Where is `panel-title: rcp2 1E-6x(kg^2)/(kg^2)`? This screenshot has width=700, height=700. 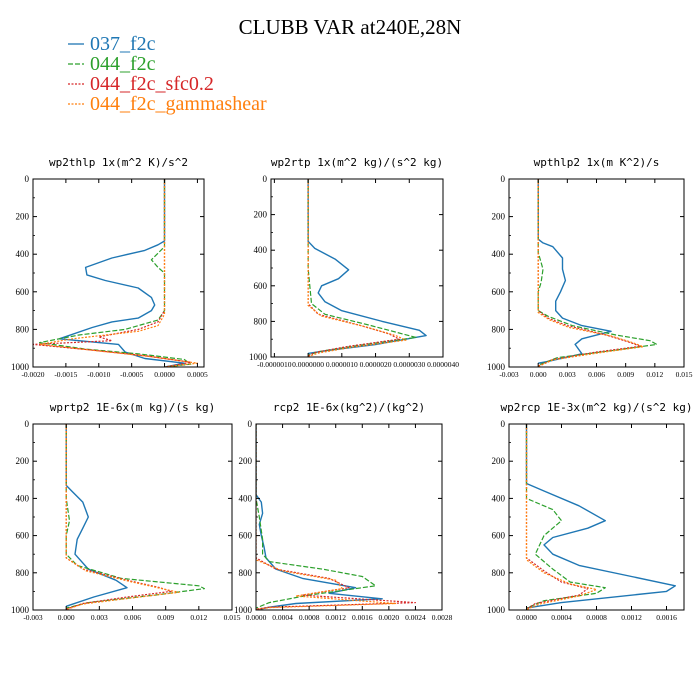 panel-title: rcp2 1E-6x(kg^2)/(kg^2) is located at coordinates (349, 407).